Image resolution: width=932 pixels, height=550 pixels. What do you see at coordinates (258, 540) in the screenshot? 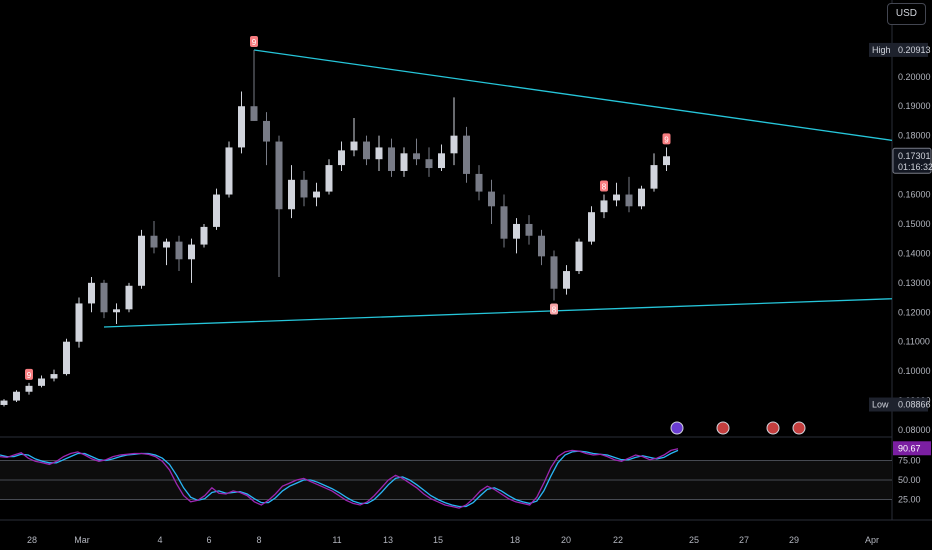
I see `time-axis-label: 8` at bounding box center [258, 540].